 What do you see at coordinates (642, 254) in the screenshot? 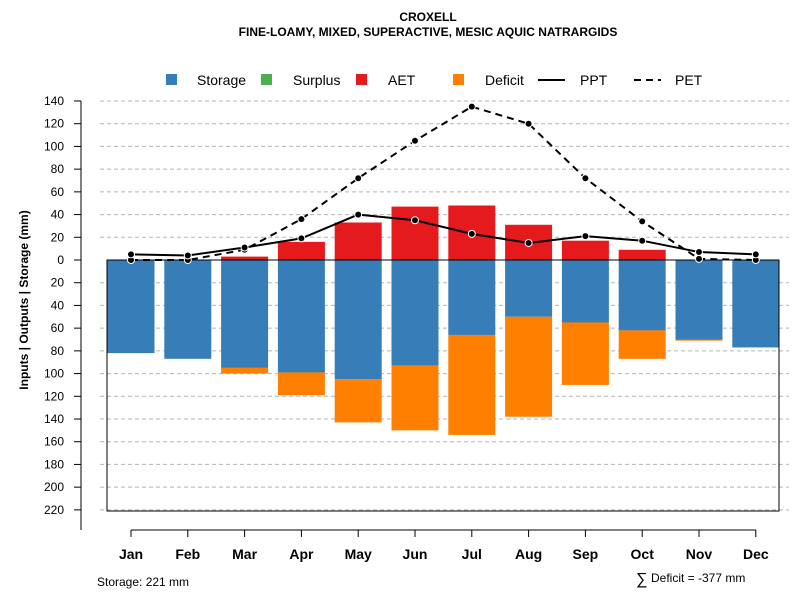
I see `aet-bar-oct` at bounding box center [642, 254].